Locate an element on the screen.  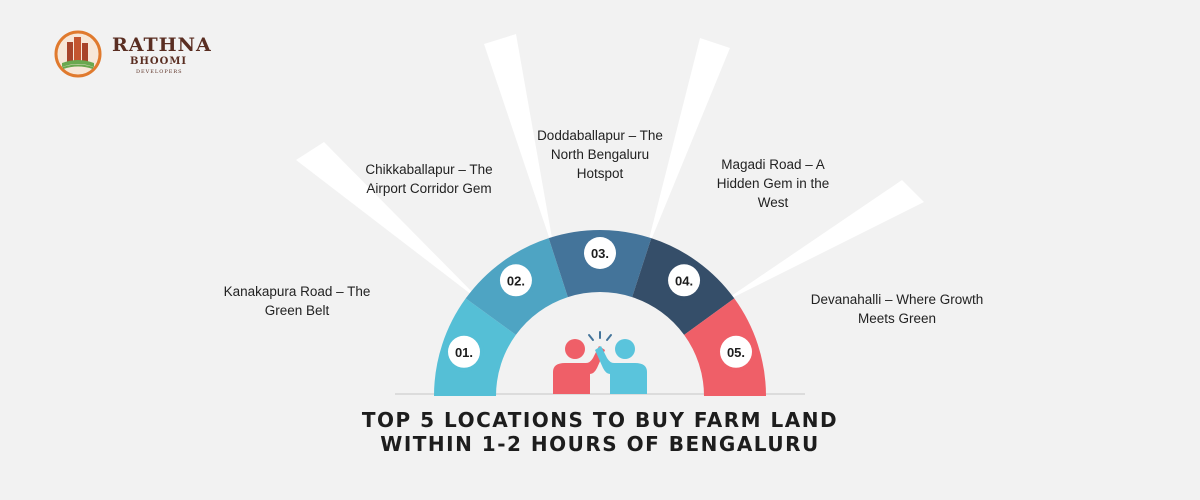
person-right-body is located at coordinates (621, 370).